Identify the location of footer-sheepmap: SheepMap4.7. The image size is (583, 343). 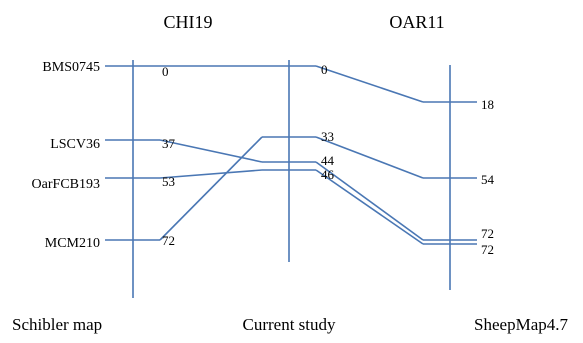
(521, 324).